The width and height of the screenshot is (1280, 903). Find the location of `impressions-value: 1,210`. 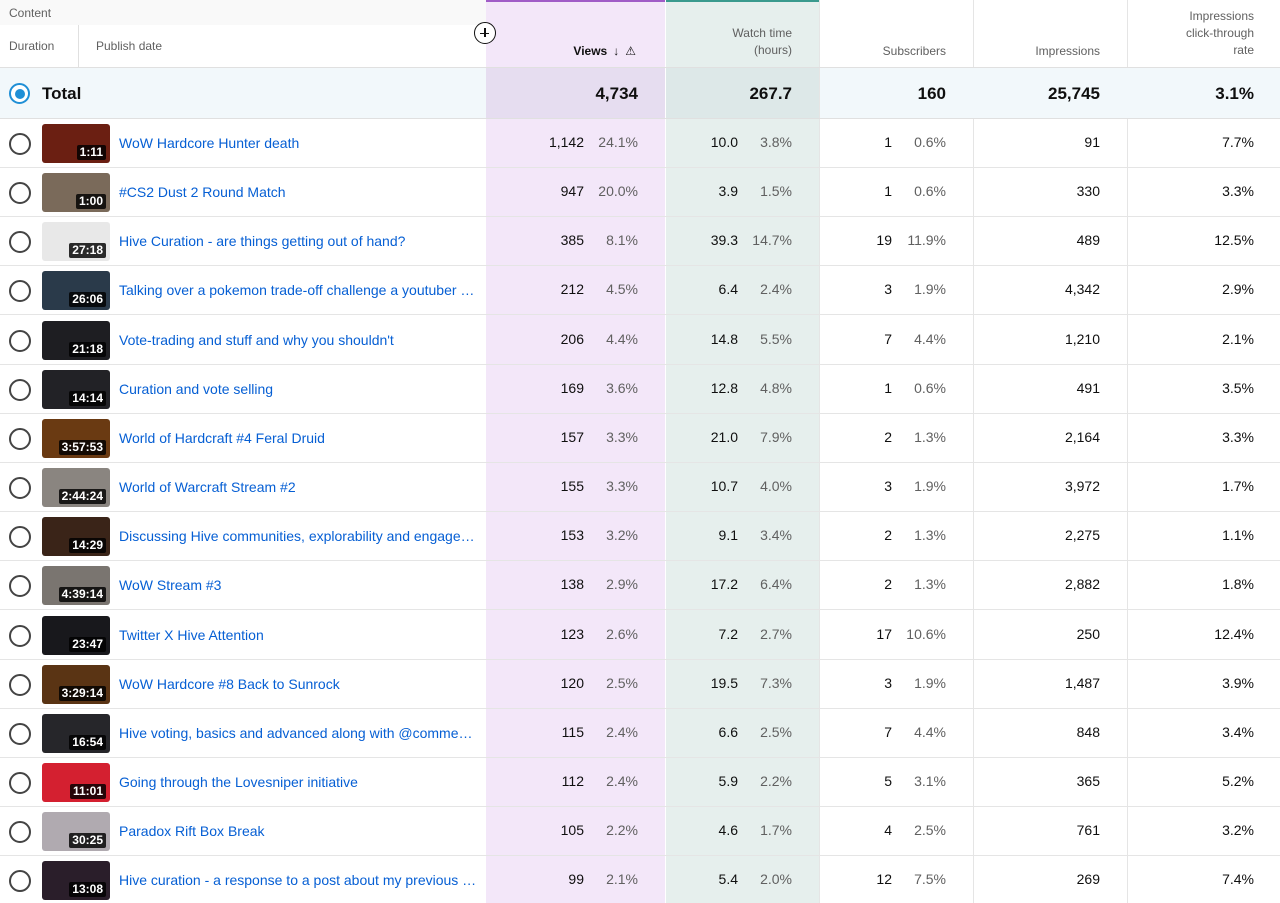

impressions-value: 1,210 is located at coordinates (1082, 338).